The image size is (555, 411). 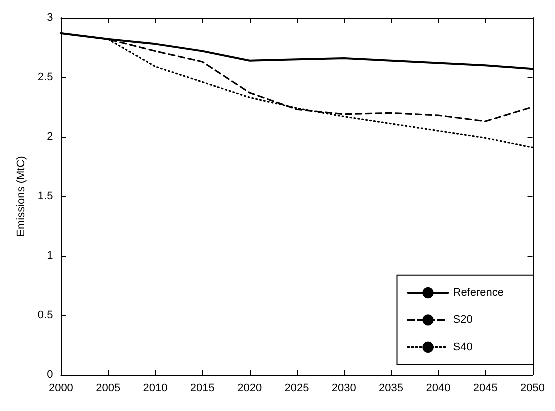 I want to click on y-tick-label: 0, so click(x=50, y=375).